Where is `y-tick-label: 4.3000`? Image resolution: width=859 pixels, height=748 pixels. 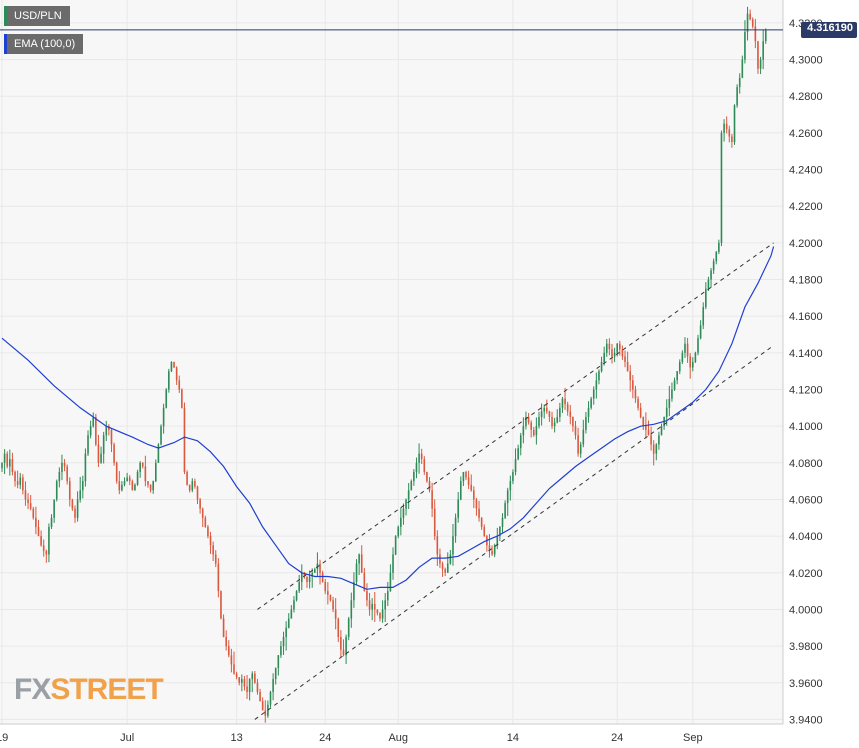
y-tick-label: 4.3000 is located at coordinates (806, 61).